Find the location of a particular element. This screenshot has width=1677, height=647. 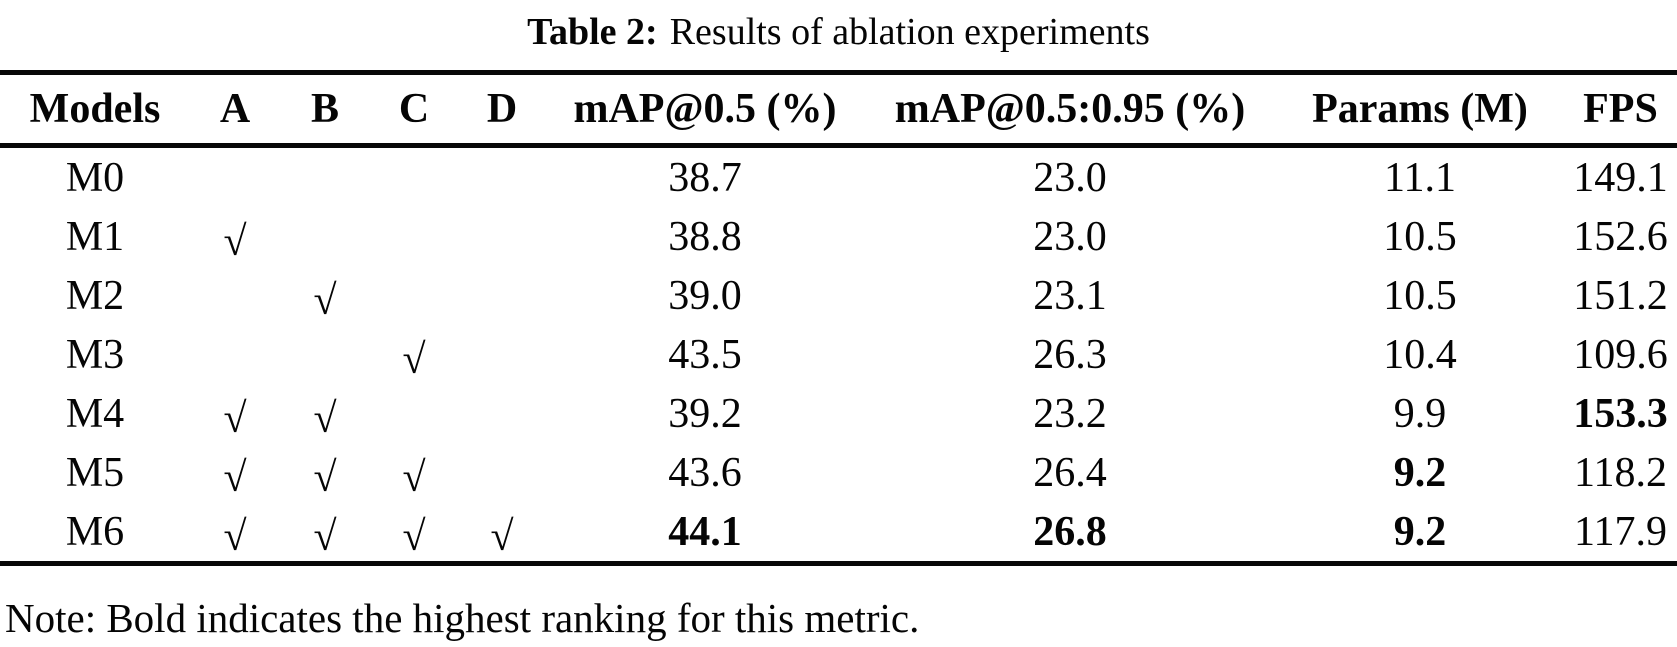

fps-cell: 118.2 is located at coordinates (1620, 472).